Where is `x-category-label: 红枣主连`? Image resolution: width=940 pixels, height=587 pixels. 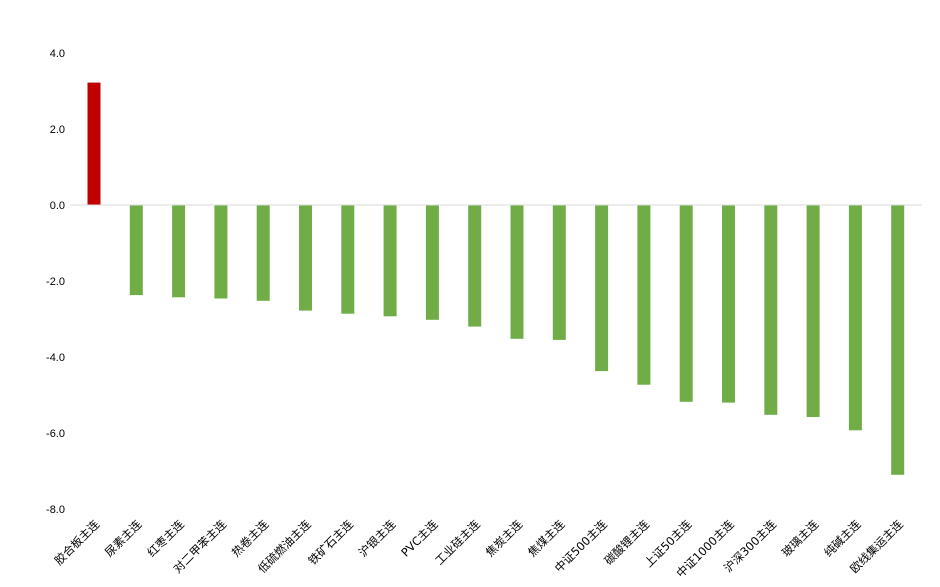 x-category-label: 红枣主连 is located at coordinates (165, 538).